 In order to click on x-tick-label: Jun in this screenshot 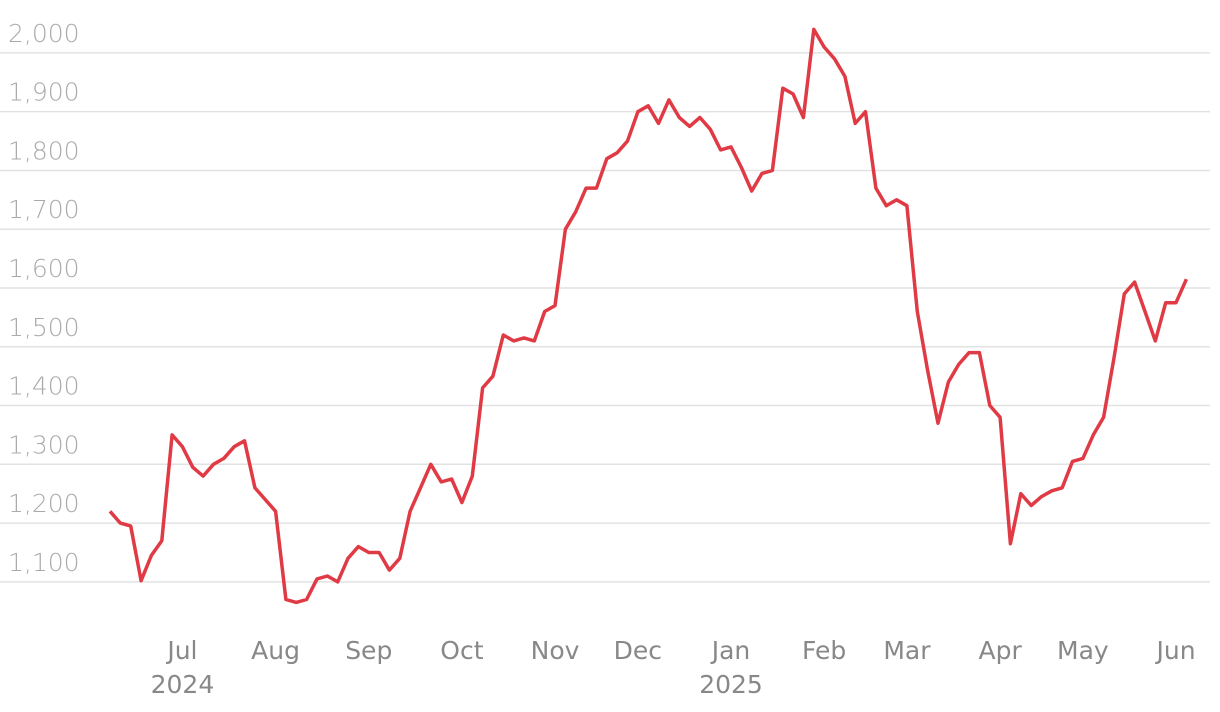, I will do `click(1176, 650)`.